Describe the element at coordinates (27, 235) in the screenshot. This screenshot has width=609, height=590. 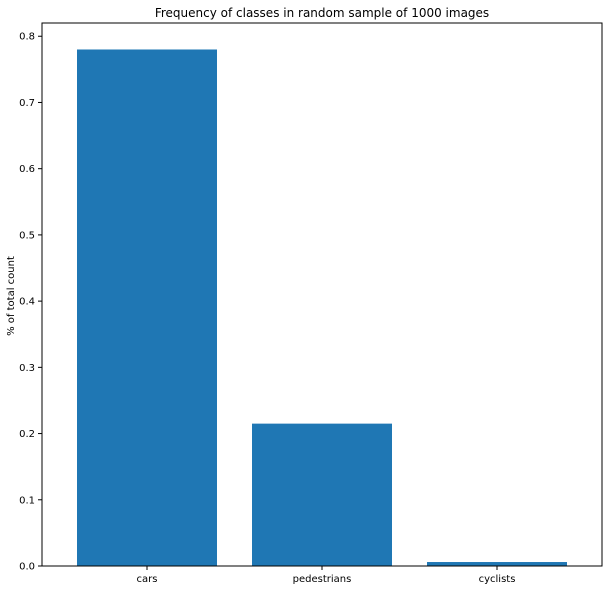
I see `y-tick-label: 0.5` at that location.